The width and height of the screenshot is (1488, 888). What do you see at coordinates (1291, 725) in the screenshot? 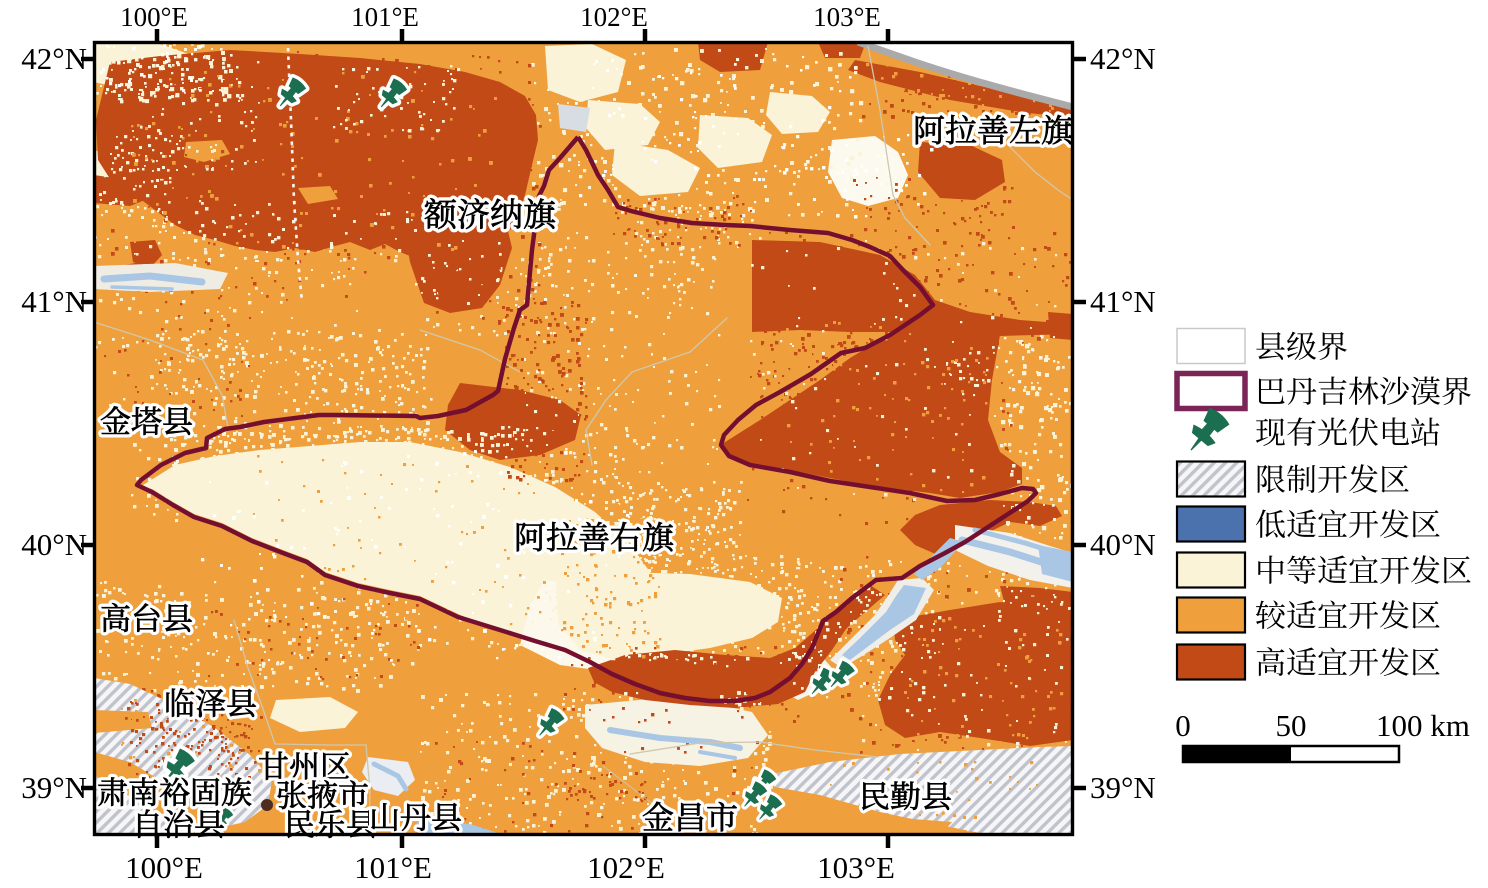
I see `svg-text: 50` at bounding box center [1291, 725].